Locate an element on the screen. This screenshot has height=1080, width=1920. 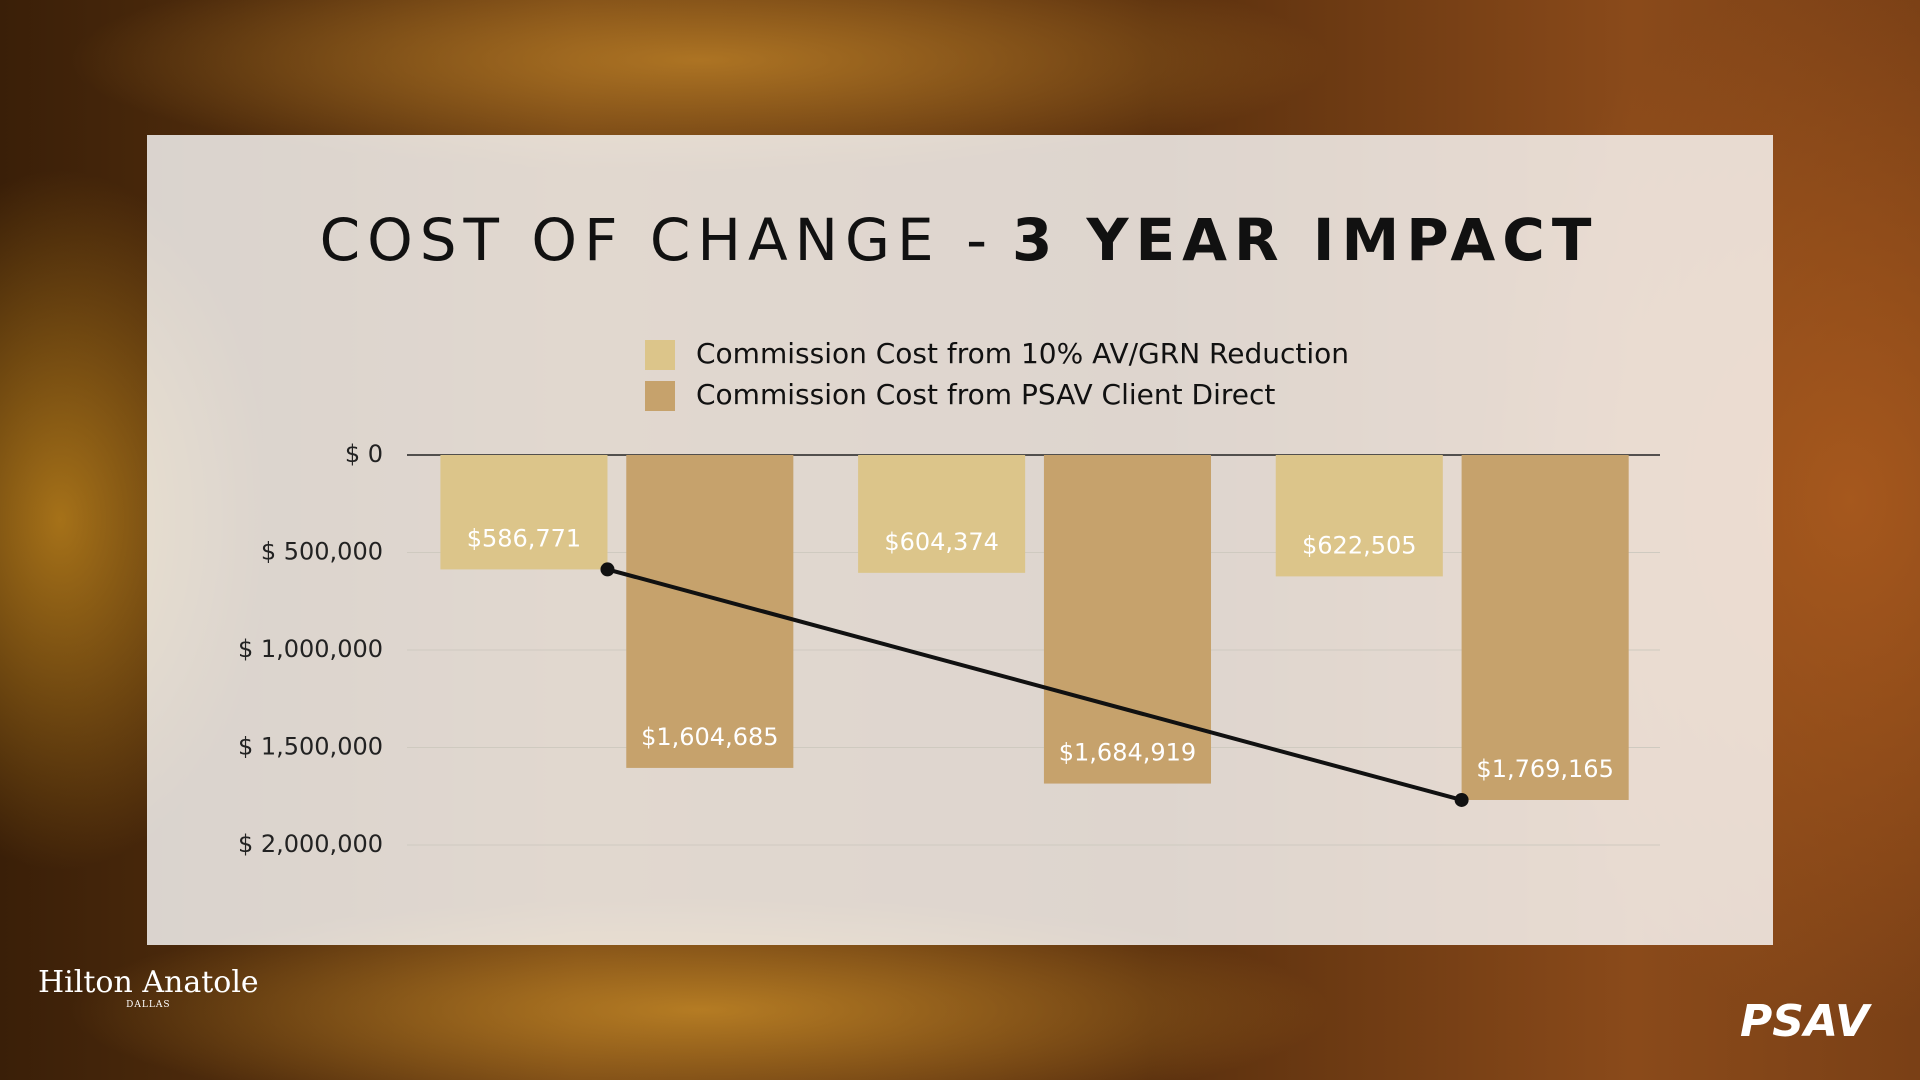
value-label: $586,771 is located at coordinates (524, 538).